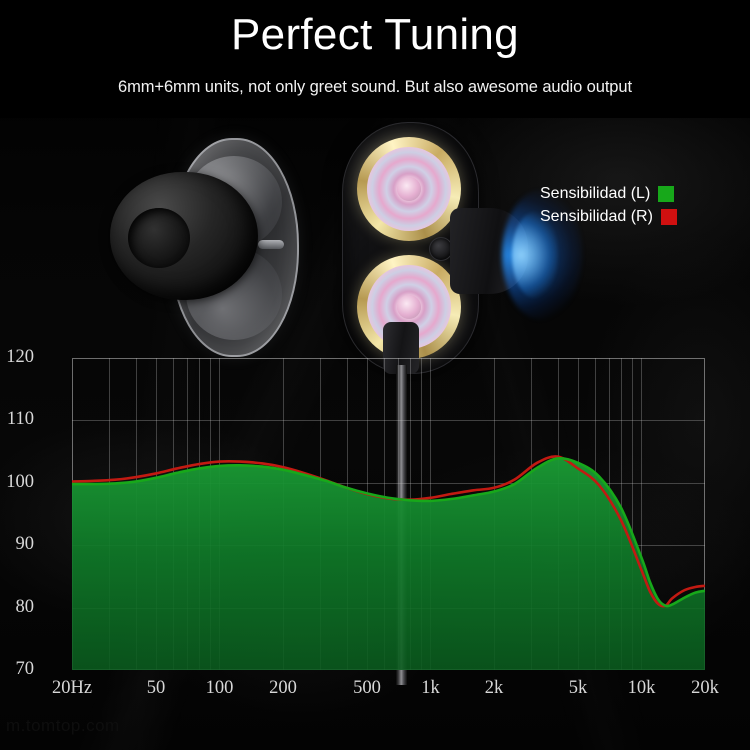  I want to click on red-swatch, so click(668, 216).